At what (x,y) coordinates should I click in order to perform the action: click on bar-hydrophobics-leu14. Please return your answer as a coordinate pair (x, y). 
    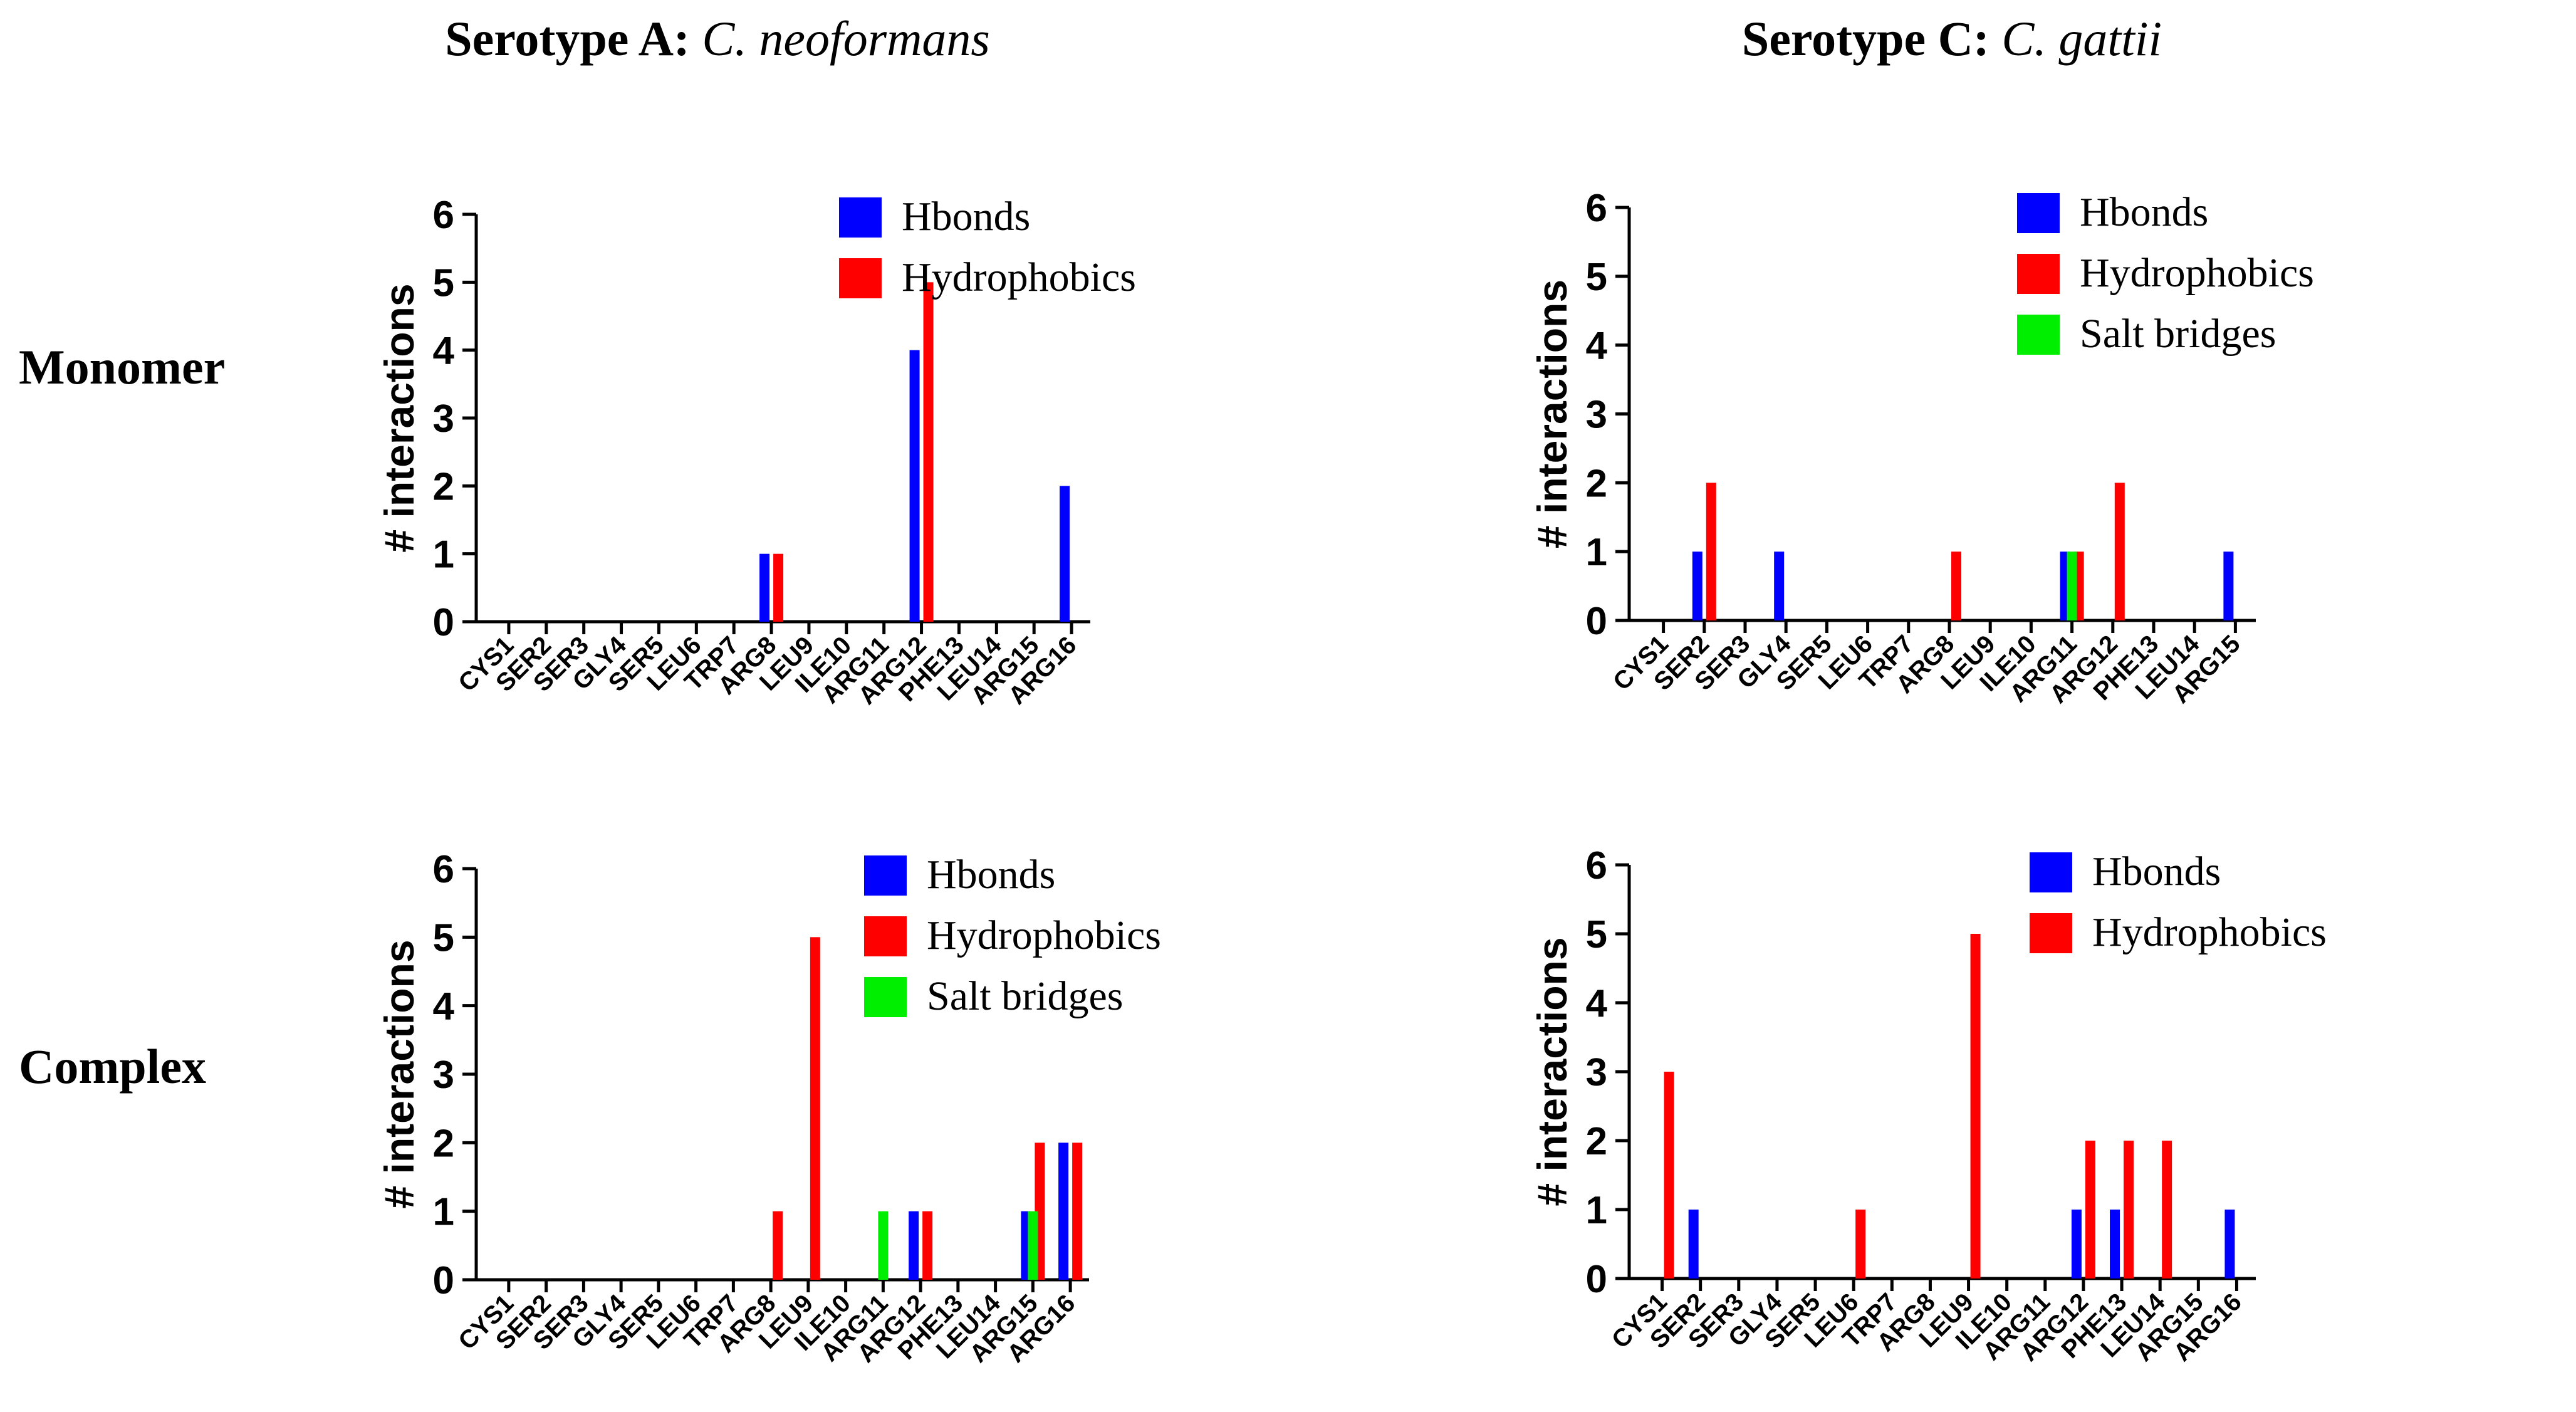
    Looking at the image, I should click on (2167, 1210).